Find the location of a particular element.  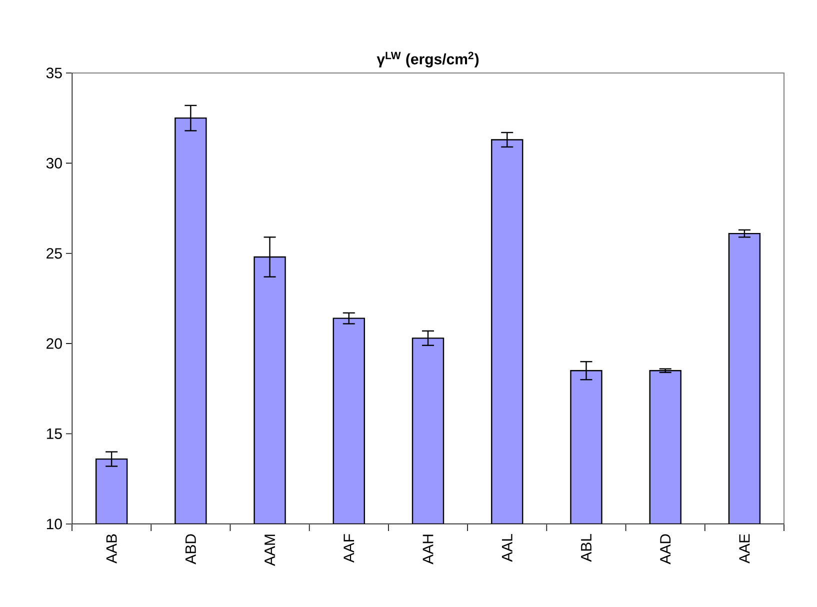

x-tick-label: AAM is located at coordinates (269, 550).